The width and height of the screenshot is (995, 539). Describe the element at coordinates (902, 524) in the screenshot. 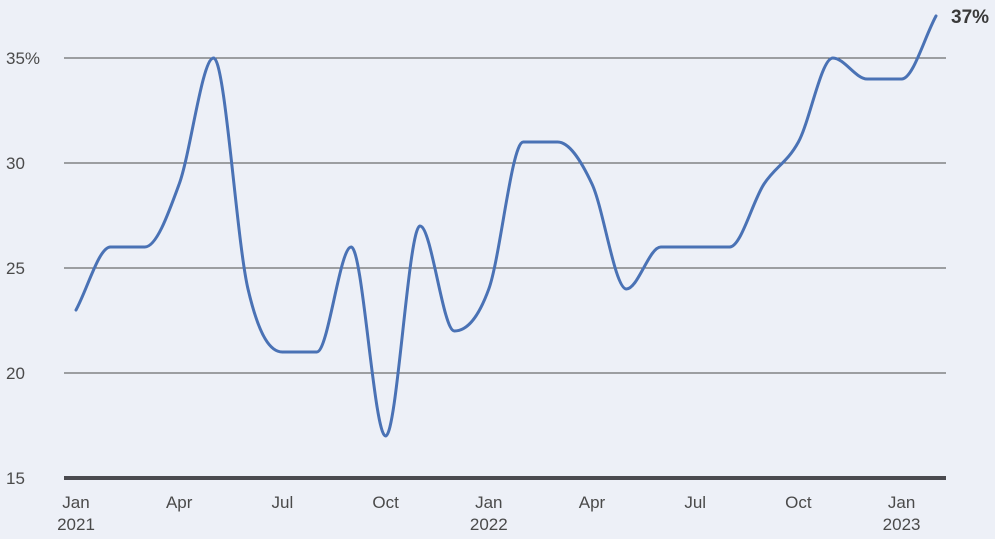

I see `x-tick-year-2023-01: 2023` at that location.